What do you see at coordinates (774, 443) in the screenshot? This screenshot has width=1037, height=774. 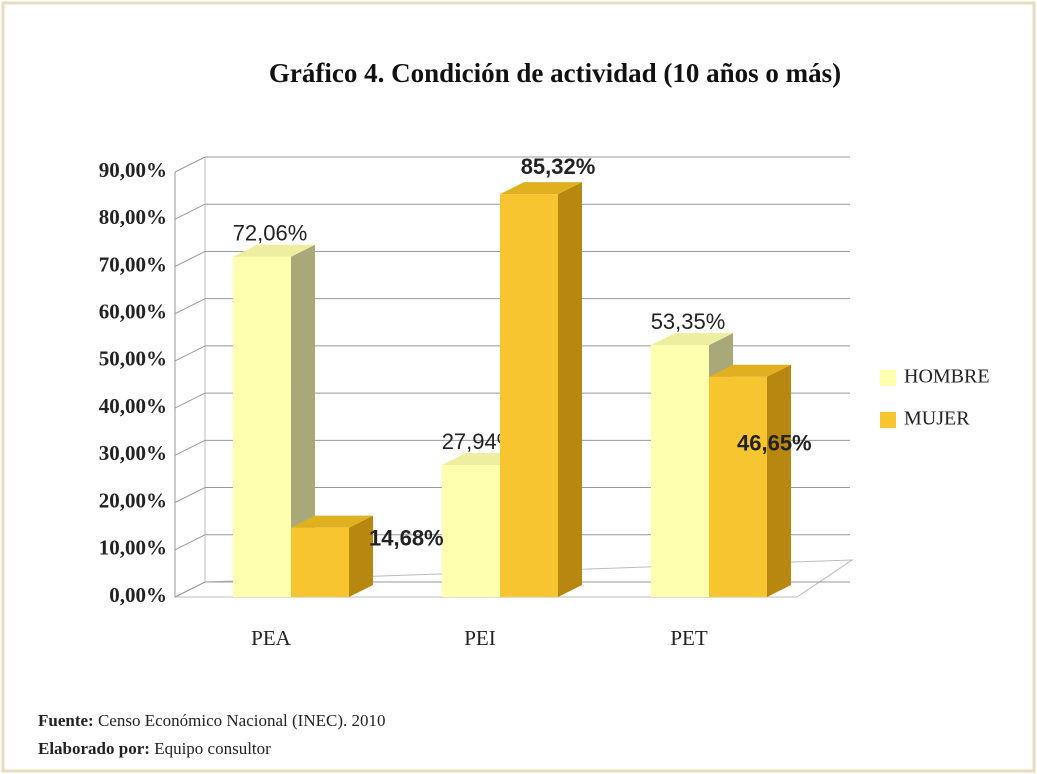 I see `value-label: 46,65%` at bounding box center [774, 443].